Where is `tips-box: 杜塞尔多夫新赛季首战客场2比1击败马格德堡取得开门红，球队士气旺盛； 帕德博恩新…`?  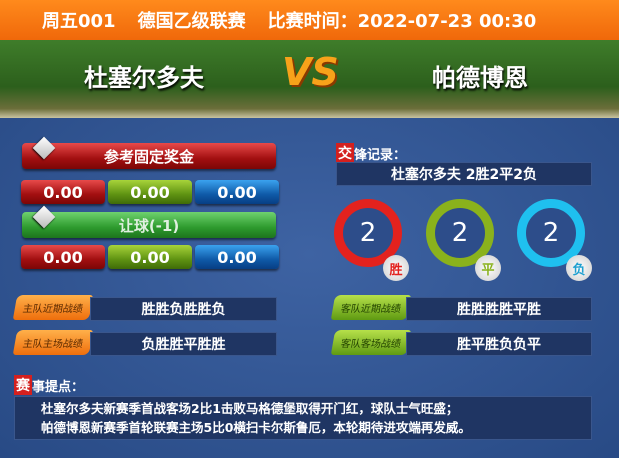
tips-box: 杜塞尔多夫新赛季首战客场2比1击败马格德堡取得开门红，球队士气旺盛； 帕德博恩新… is located at coordinates (303, 418).